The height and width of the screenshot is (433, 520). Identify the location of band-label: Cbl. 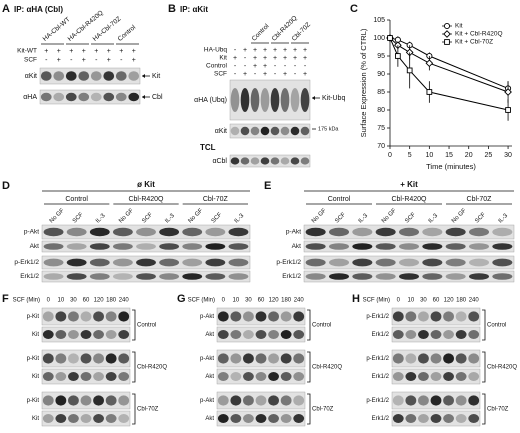
(157, 97).